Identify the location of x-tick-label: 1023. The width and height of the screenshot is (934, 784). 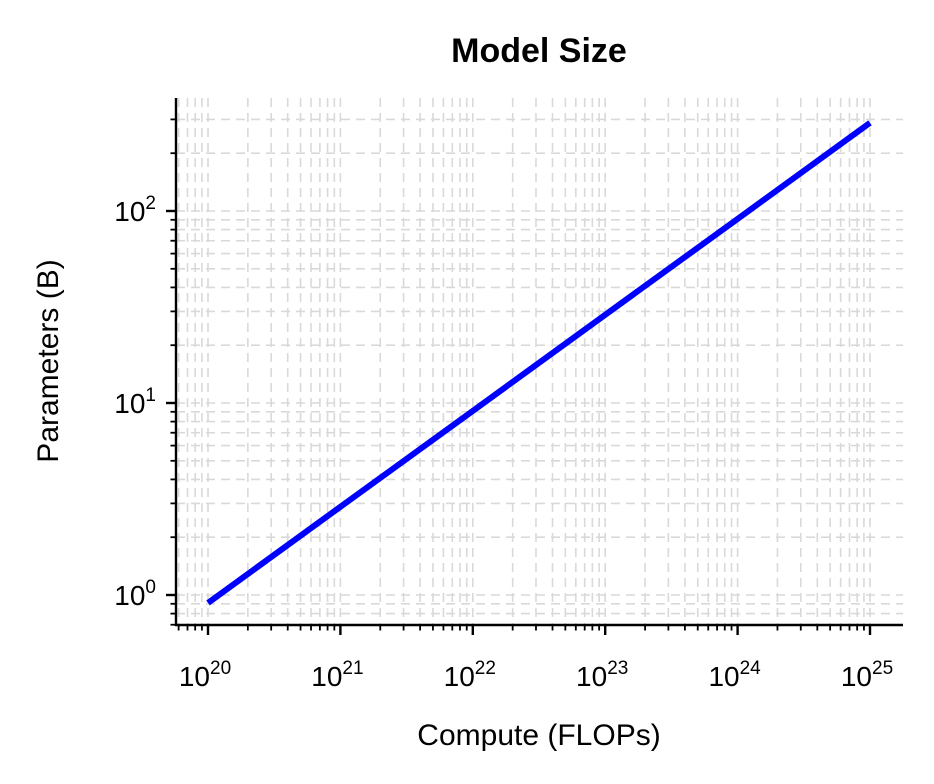
(602, 675).